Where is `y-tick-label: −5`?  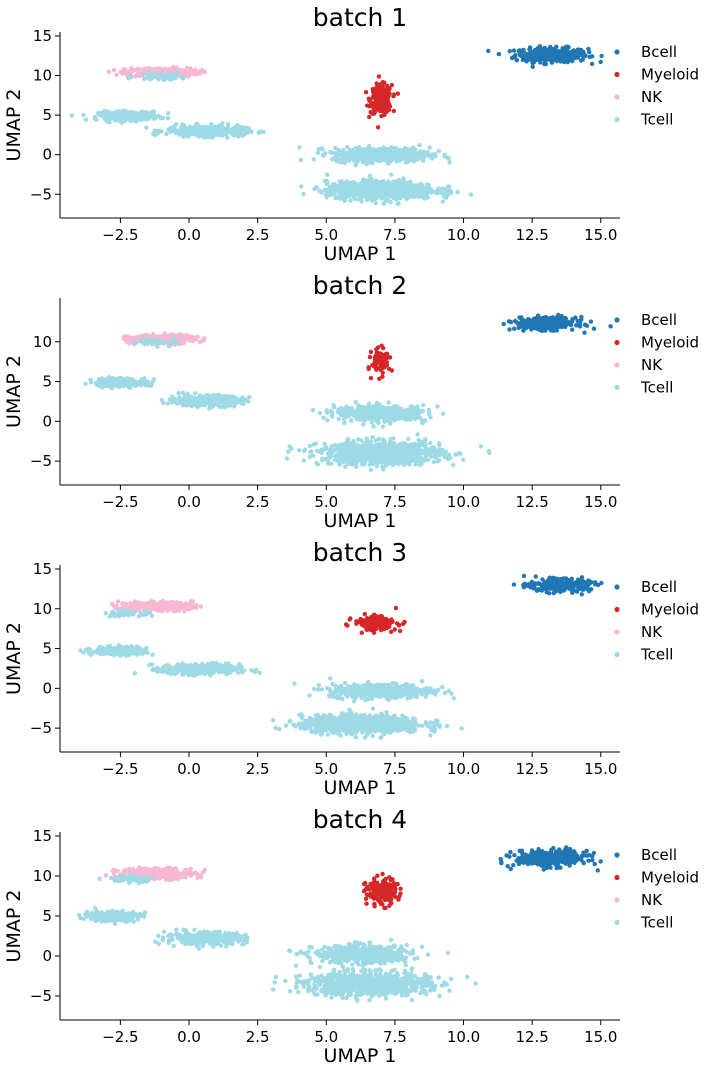
y-tick-label: −5 is located at coordinates (41, 194).